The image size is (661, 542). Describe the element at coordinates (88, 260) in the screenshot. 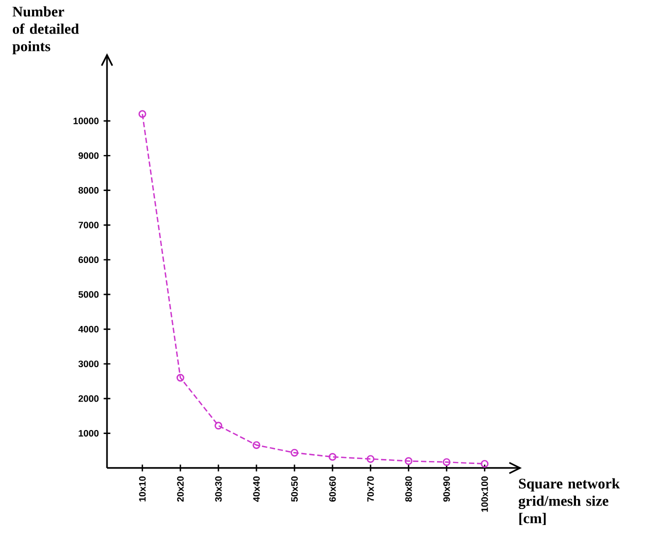

I see `y-tick-label: 6000` at that location.